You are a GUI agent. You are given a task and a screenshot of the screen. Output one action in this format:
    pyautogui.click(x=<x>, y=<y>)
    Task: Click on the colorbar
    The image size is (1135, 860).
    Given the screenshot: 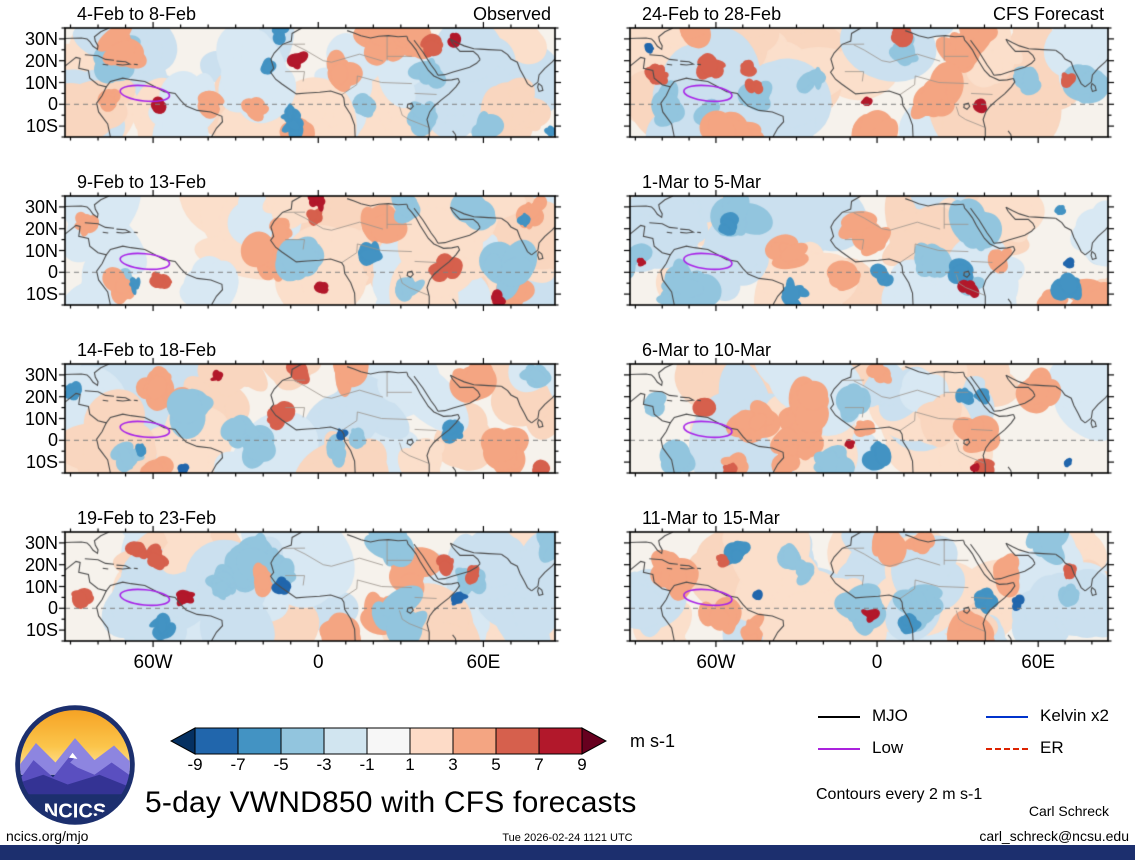 What is the action you would take?
    pyautogui.click(x=388, y=743)
    